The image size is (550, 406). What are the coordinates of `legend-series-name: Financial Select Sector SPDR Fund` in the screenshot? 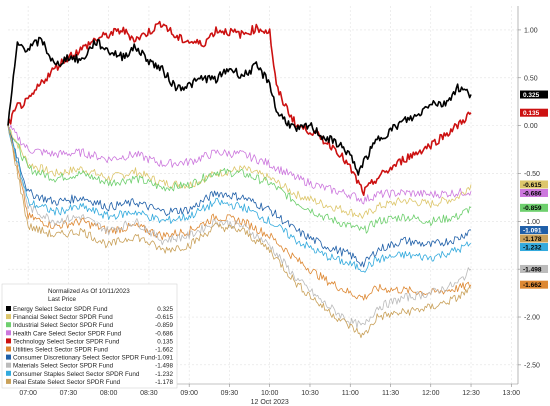 It's located at (63, 317).